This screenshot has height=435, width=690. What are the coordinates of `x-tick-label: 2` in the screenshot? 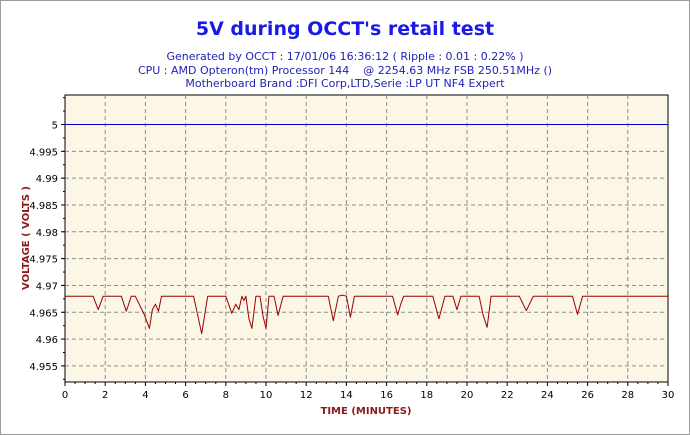 It's located at (105, 395).